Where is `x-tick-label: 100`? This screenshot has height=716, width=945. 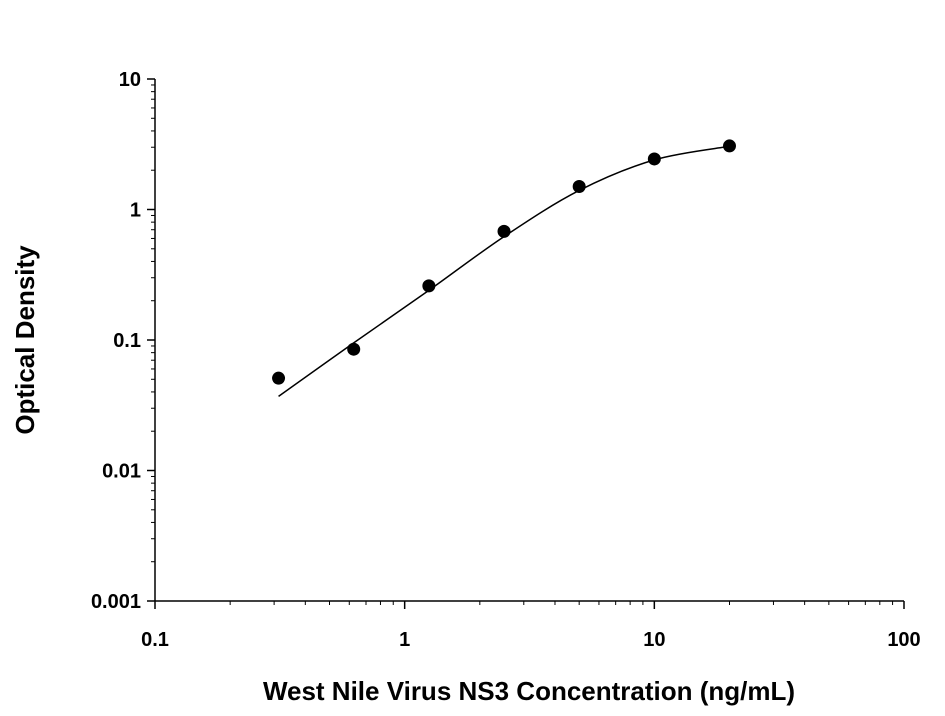
x-tick-label: 100 is located at coordinates (903, 640).